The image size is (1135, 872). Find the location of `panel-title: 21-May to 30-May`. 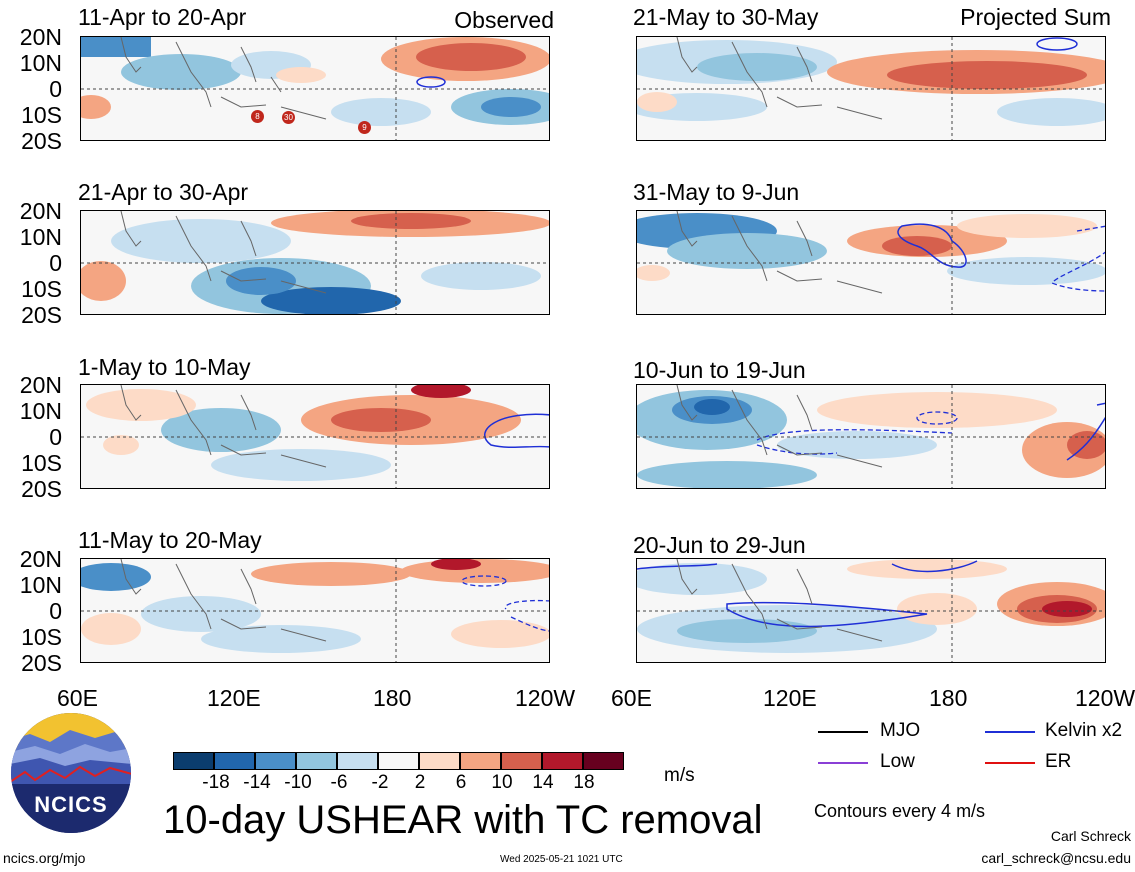

panel-title: 21-May to 30-May is located at coordinates (726, 17).